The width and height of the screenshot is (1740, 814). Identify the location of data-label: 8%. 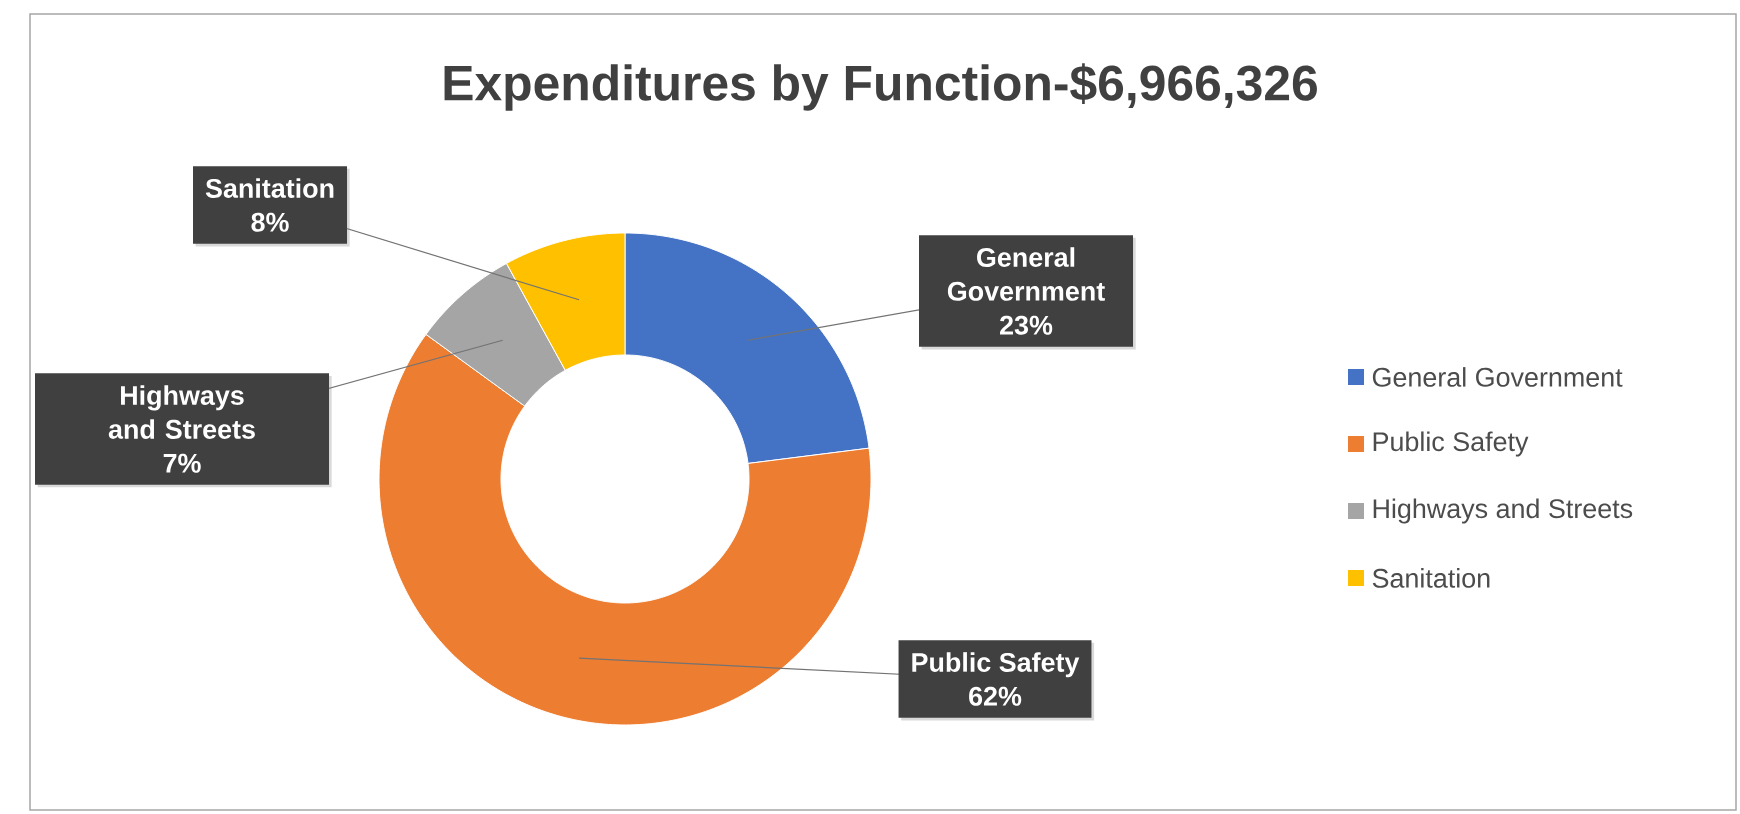
(270, 222).